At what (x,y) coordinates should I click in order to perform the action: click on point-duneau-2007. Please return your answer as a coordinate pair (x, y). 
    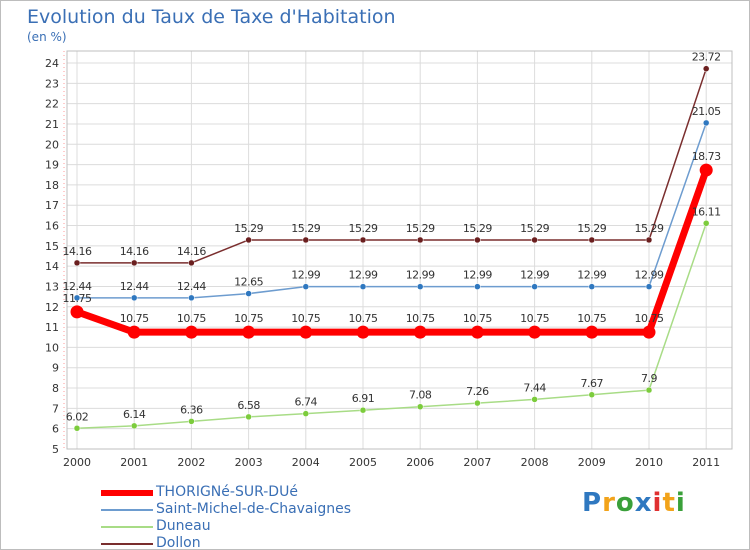
    Looking at the image, I should click on (477, 403).